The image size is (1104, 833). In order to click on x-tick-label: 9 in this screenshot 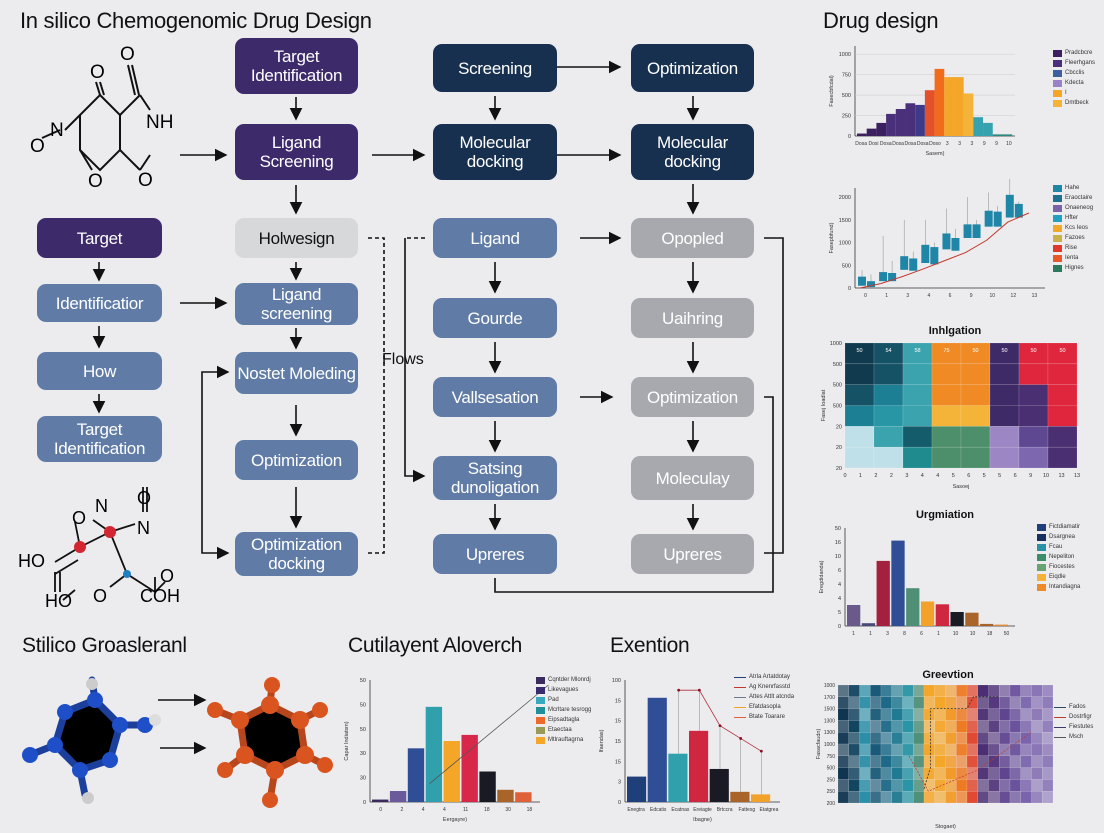, I will do `click(984, 144)`.